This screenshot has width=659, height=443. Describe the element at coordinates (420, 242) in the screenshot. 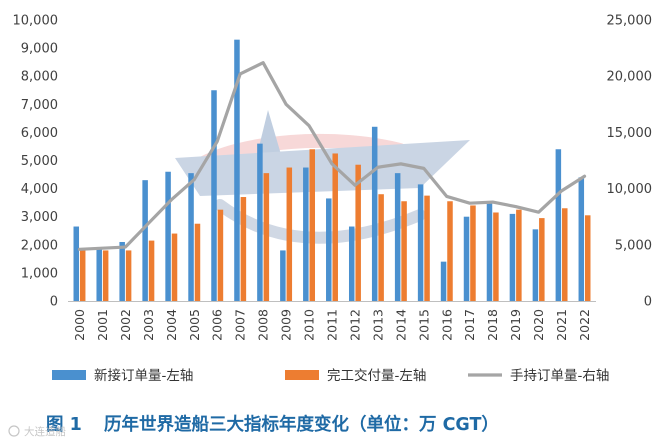

I see `new-orders-bar-2015` at that location.